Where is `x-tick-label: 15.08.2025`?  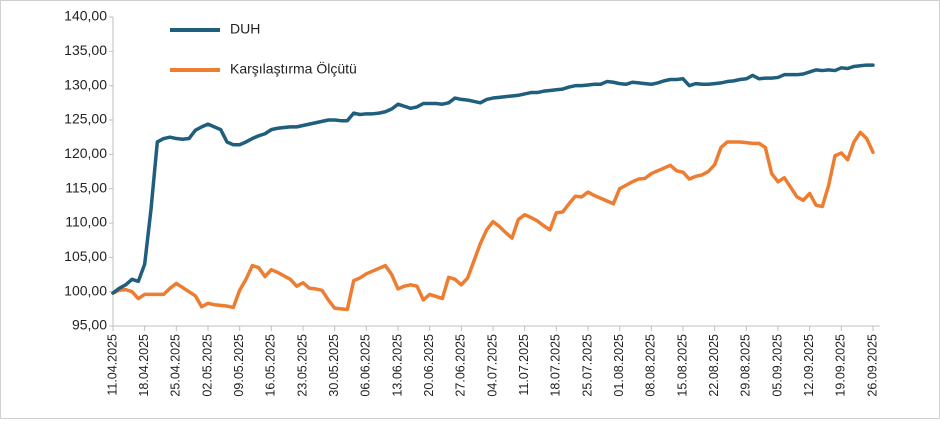
x-tick-label: 15.08.2025 is located at coordinates (682, 365).